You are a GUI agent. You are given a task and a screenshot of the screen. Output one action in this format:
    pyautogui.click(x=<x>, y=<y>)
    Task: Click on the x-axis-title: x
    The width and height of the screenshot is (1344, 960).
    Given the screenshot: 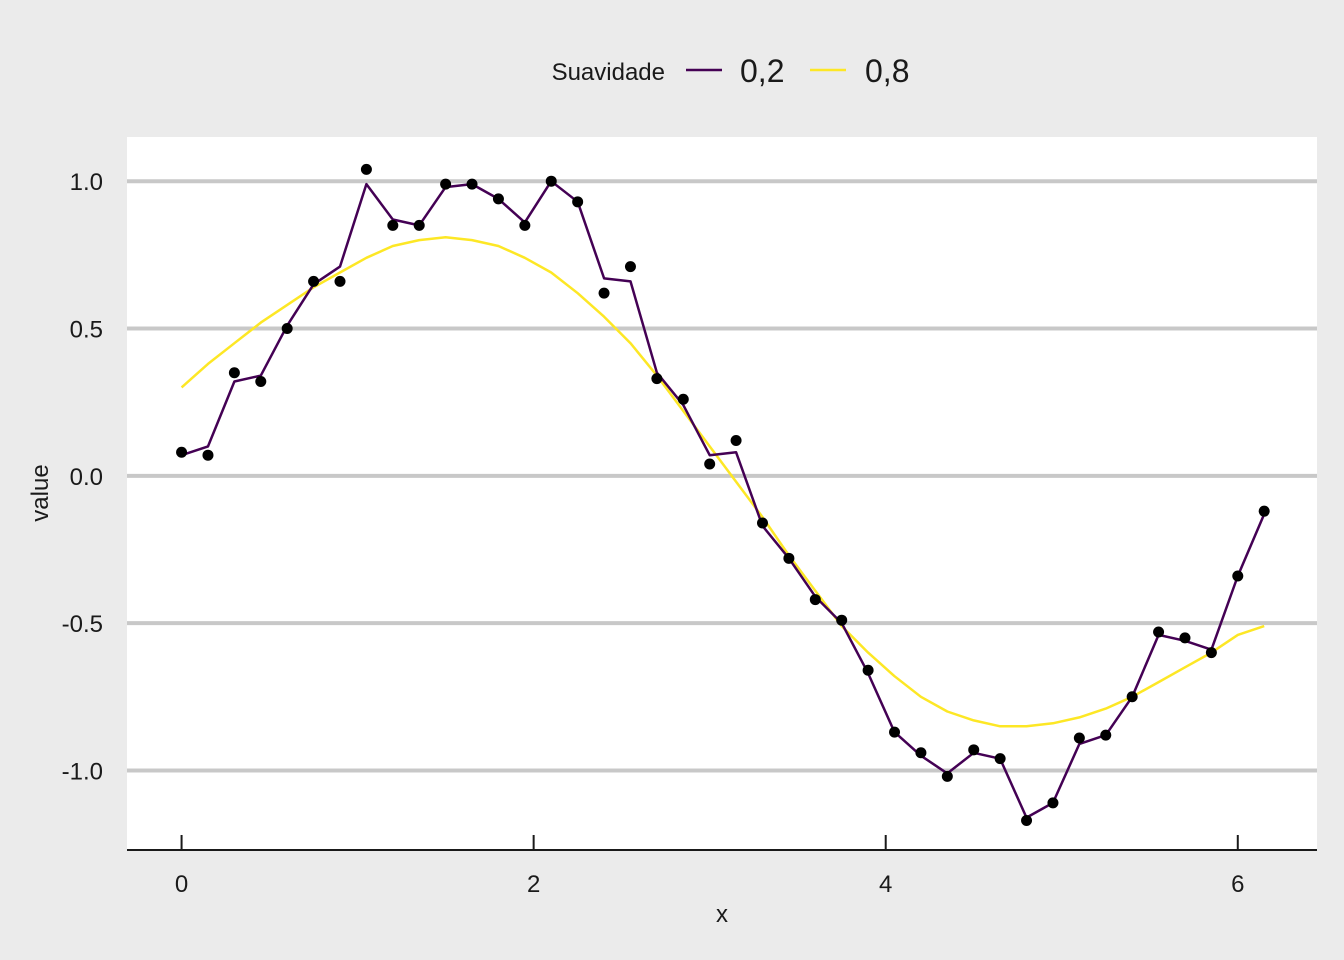 What is the action you would take?
    pyautogui.click(x=722, y=914)
    